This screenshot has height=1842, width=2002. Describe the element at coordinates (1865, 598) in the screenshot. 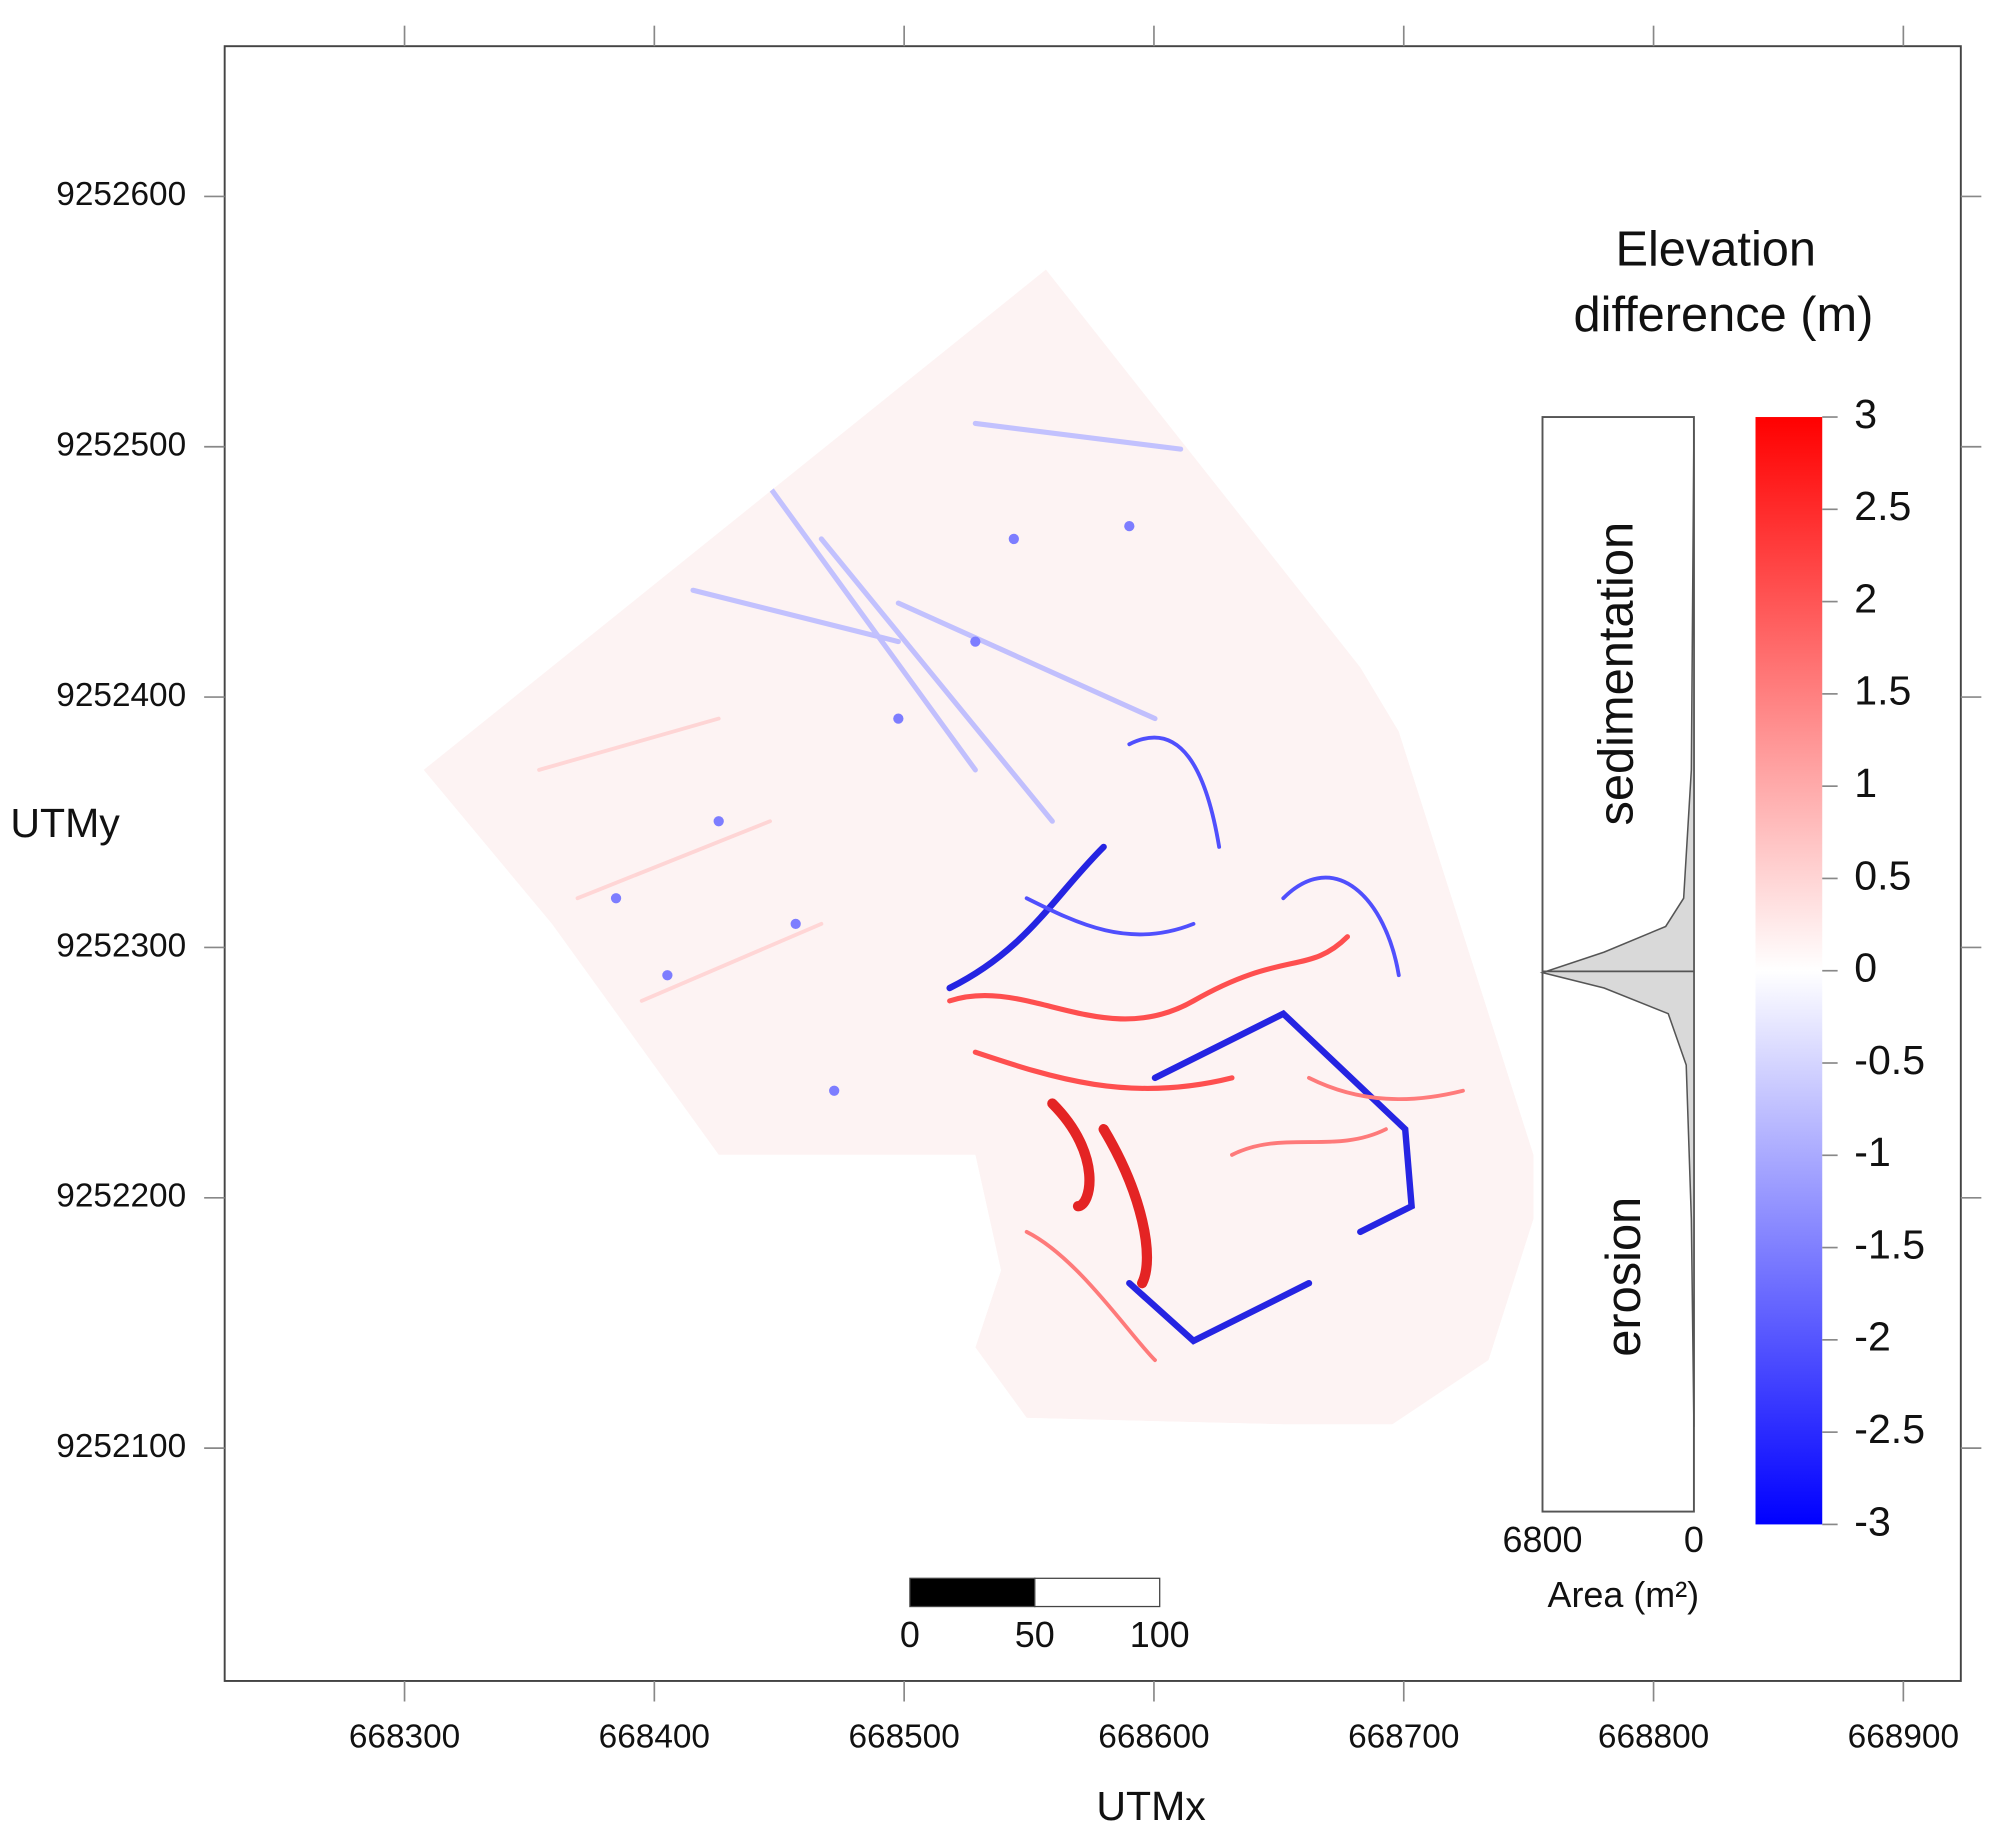

I see `colorbar-tick-label: 2` at that location.